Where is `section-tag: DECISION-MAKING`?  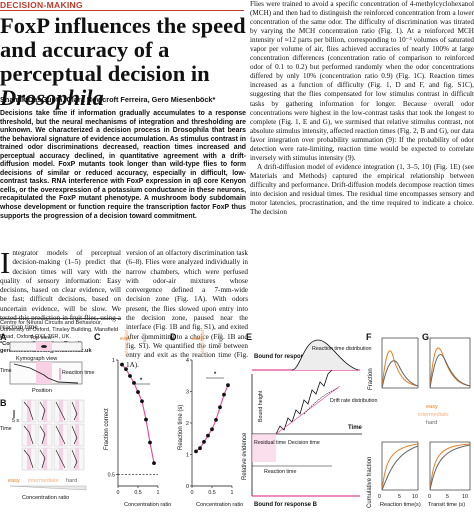 section-tag: DECISION-MAKING is located at coordinates (41, 5).